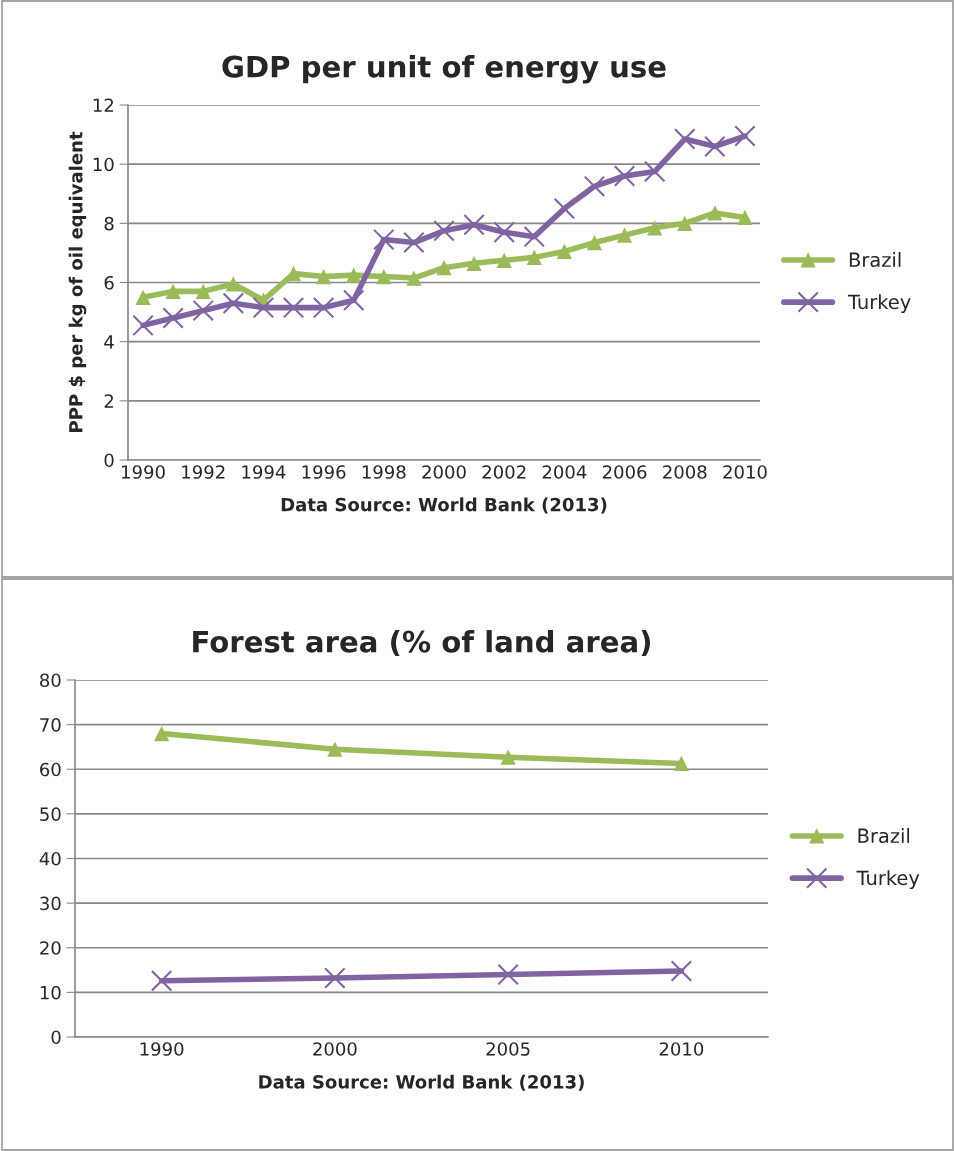 This screenshot has width=955, height=1151. What do you see at coordinates (50, 948) in the screenshot?
I see `y-tick-label: 20` at bounding box center [50, 948].